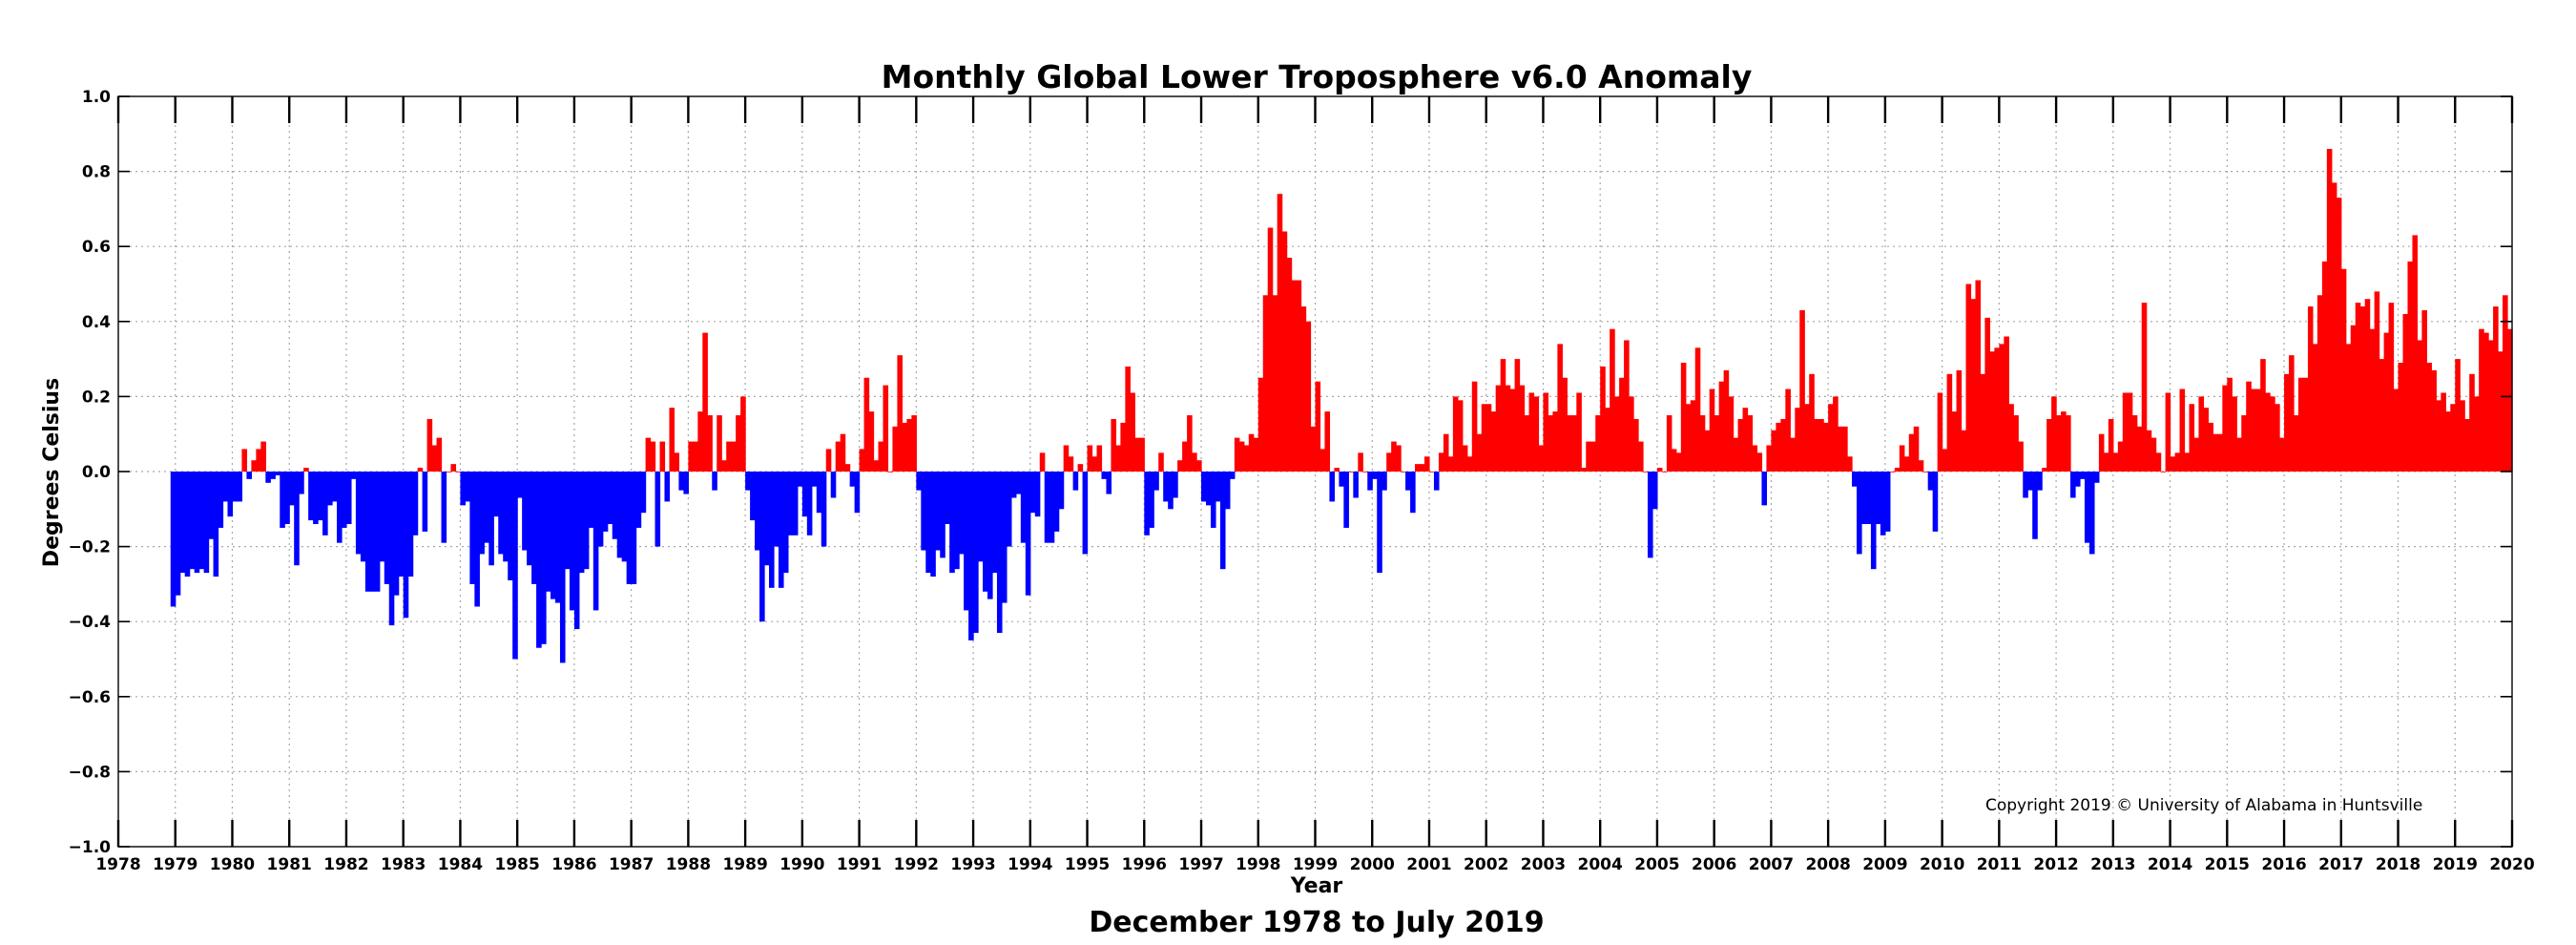 The height and width of the screenshot is (945, 2576). What do you see at coordinates (517, 865) in the screenshot?
I see `x-tick-label: 1985` at bounding box center [517, 865].